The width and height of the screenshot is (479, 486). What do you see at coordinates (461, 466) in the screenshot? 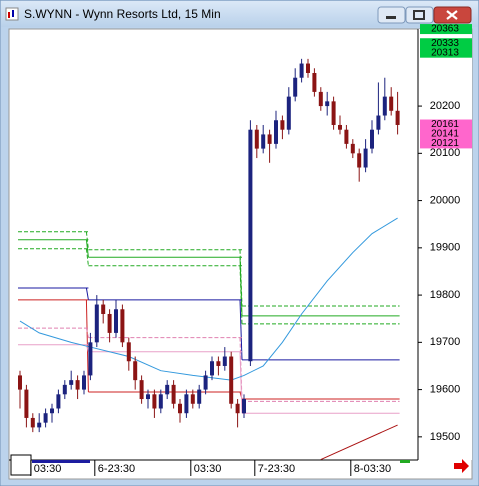
I see `scroll-arrow` at bounding box center [461, 466].